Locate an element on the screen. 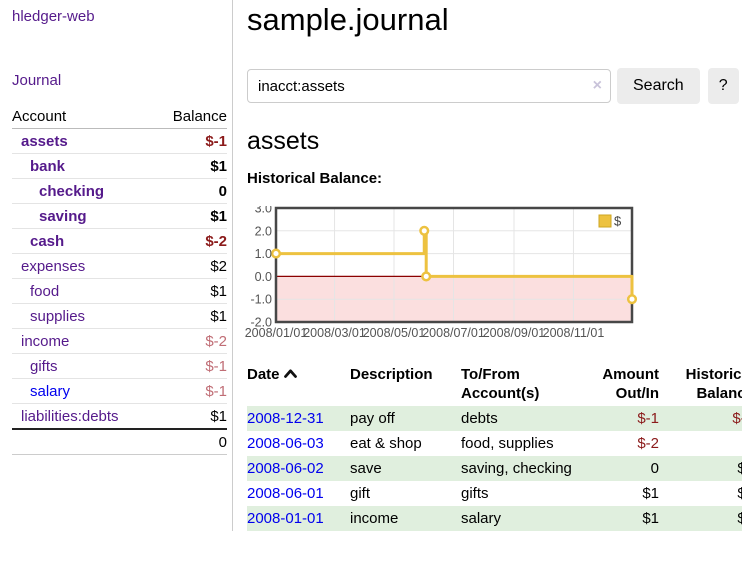  account-row-cash: cash $-2 is located at coordinates (119, 241).